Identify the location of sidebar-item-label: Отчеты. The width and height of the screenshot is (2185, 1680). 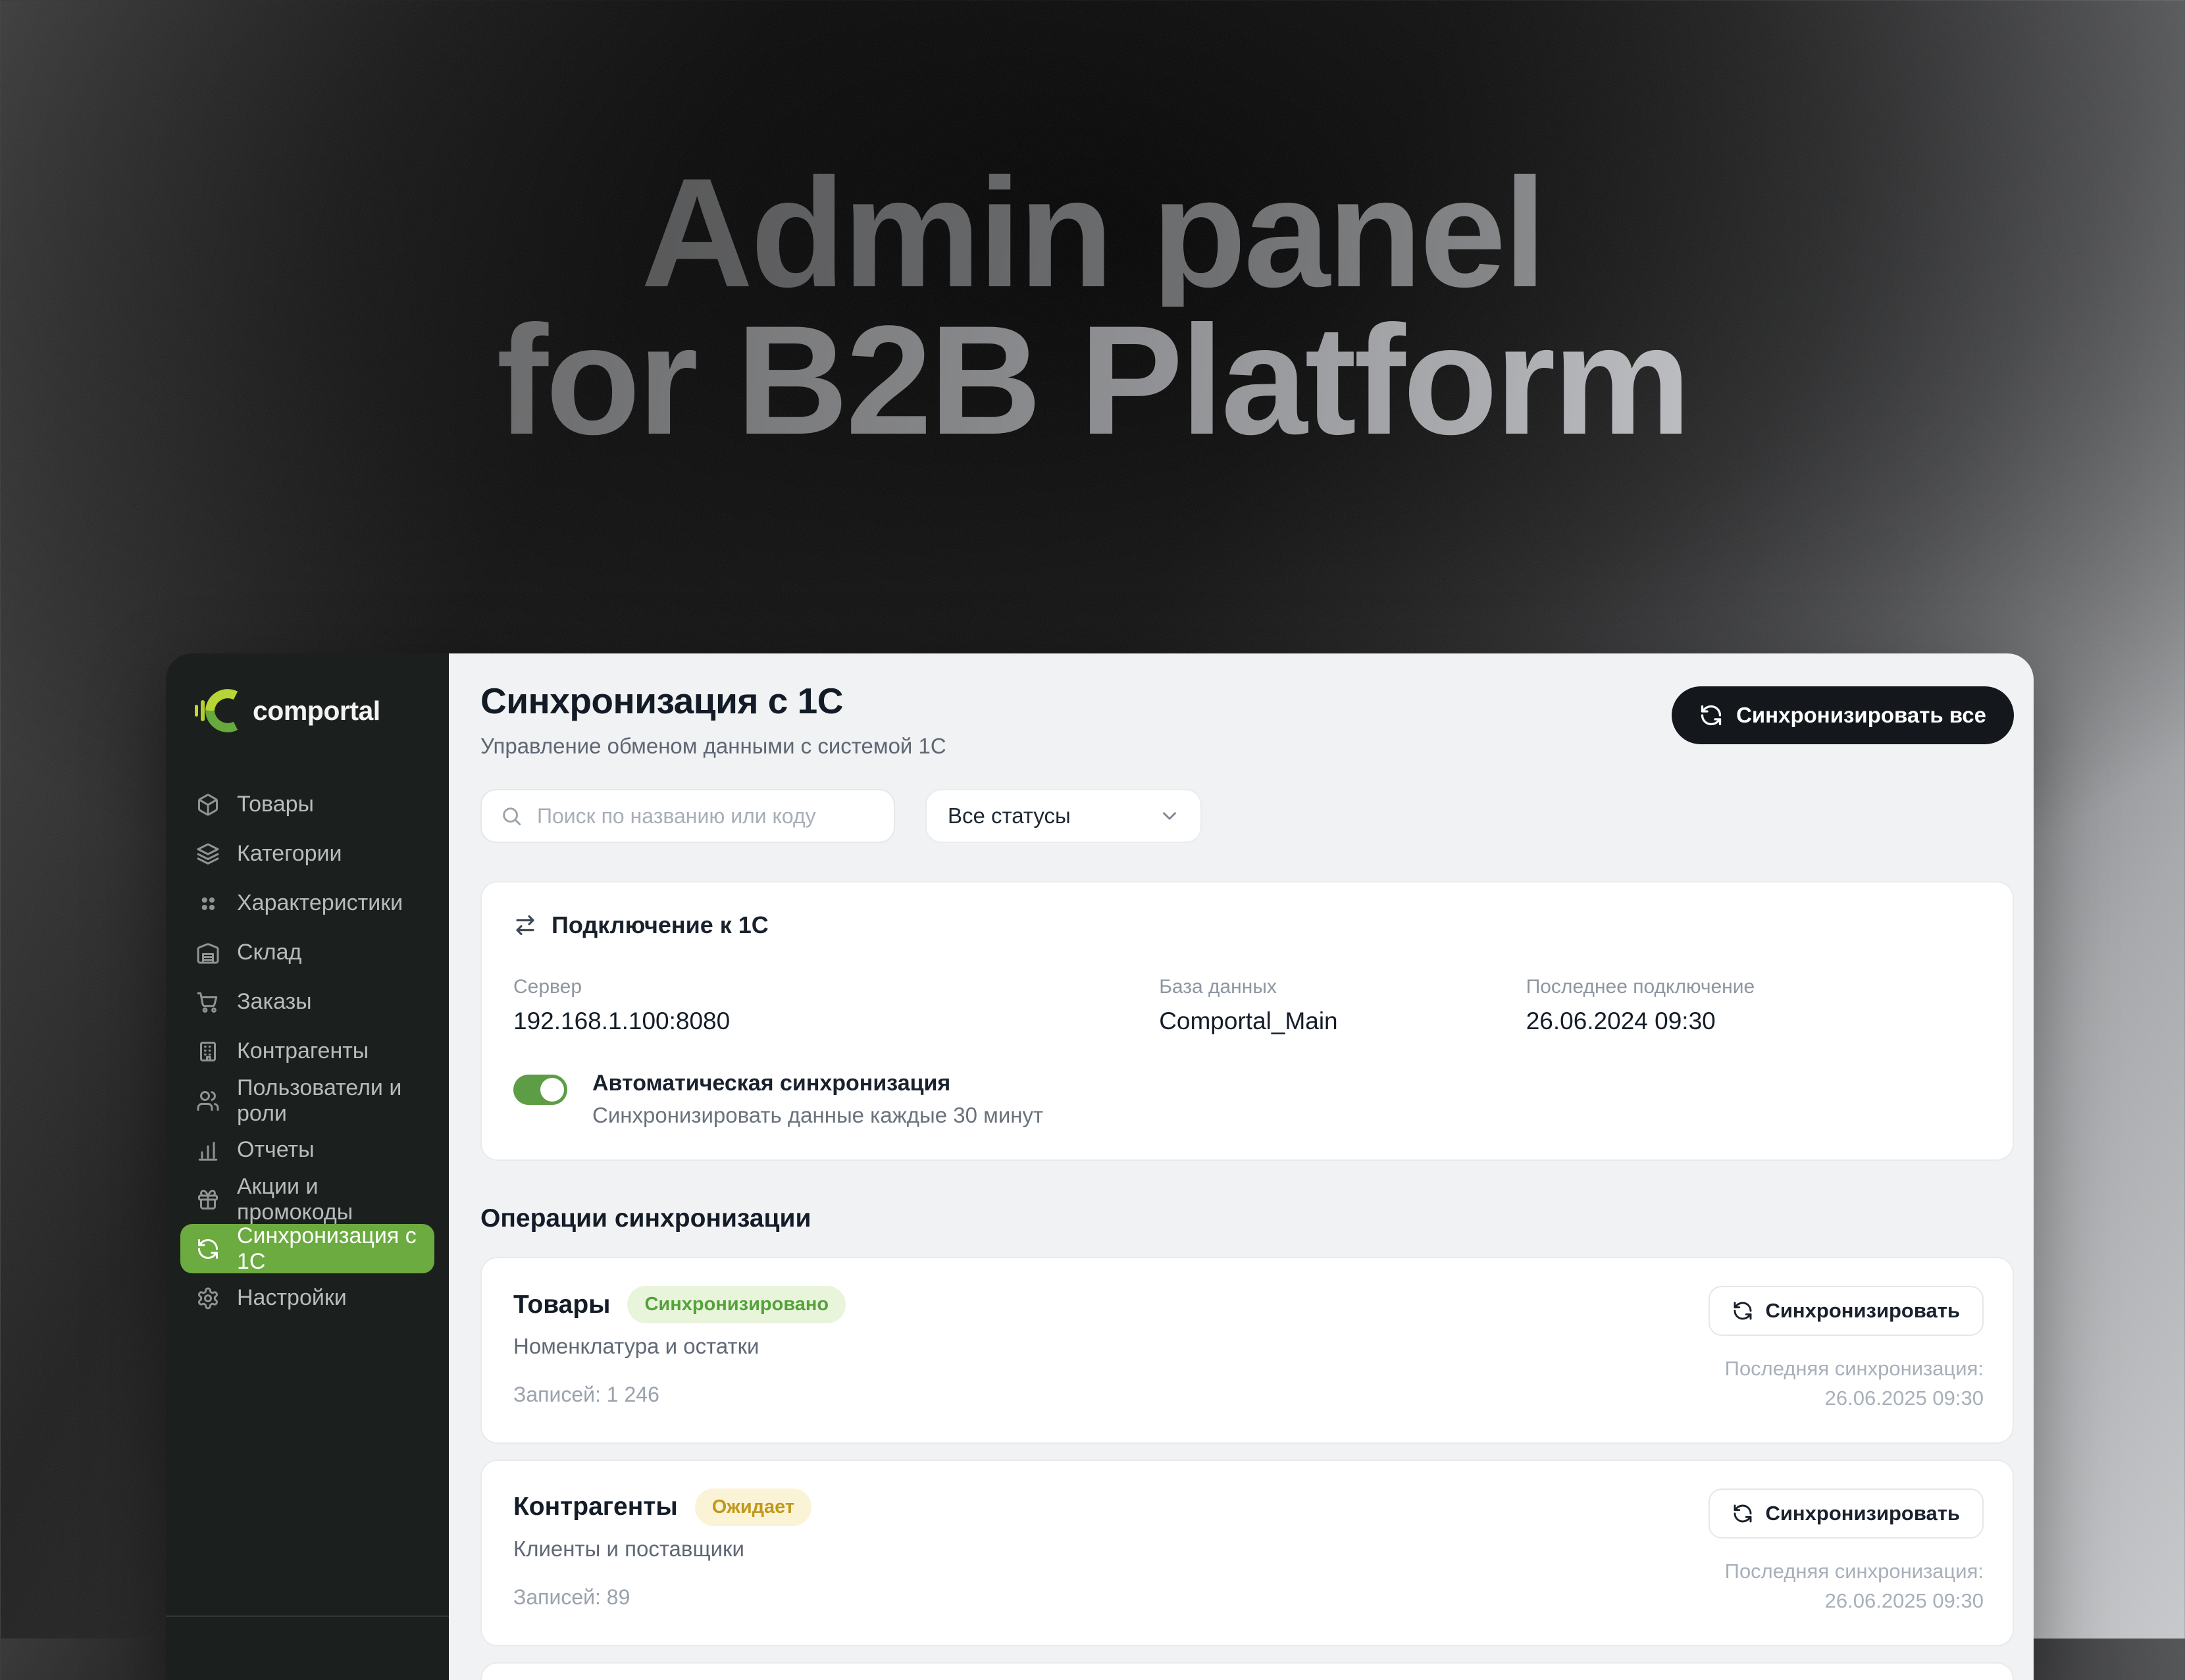
(276, 1149).